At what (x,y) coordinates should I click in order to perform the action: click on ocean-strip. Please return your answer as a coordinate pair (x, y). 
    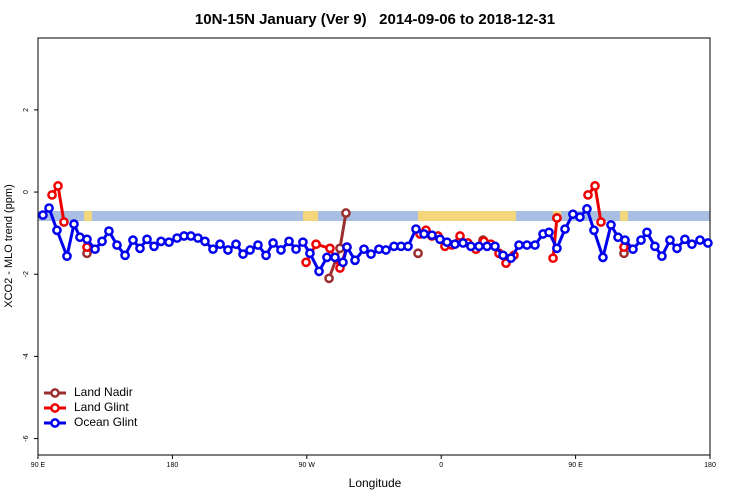
    Looking at the image, I should click on (374, 216).